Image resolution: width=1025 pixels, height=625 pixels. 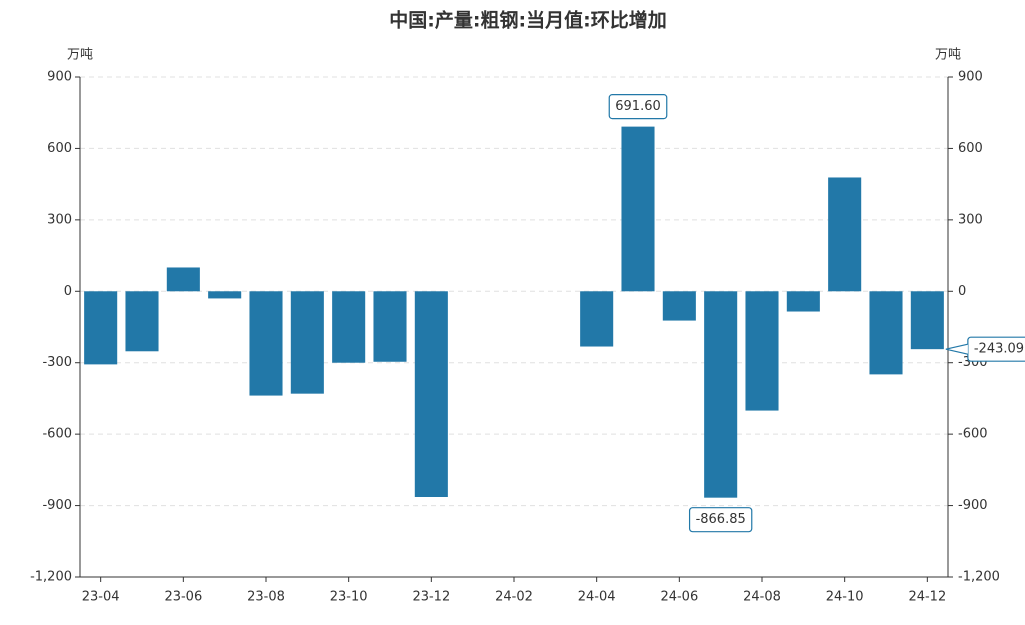 What do you see at coordinates (970, 148) in the screenshot?
I see `y2-tick-label: 600` at bounding box center [970, 148].